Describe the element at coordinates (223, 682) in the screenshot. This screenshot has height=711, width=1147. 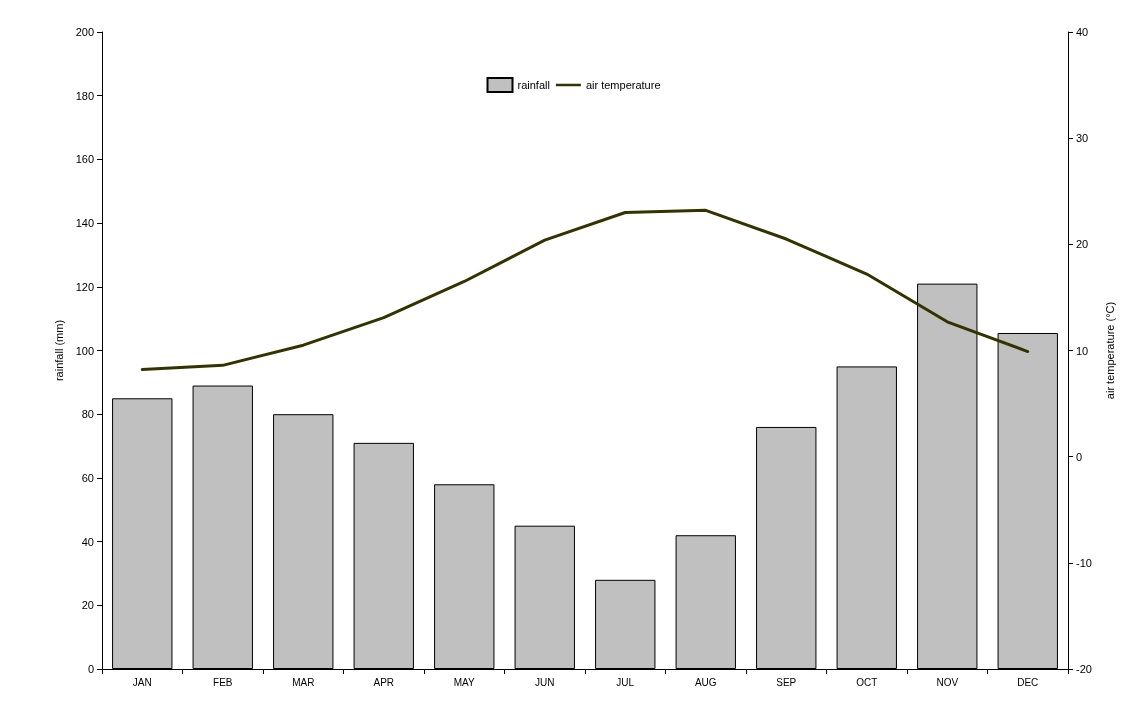
I see `x-tick-label: FEB` at that location.